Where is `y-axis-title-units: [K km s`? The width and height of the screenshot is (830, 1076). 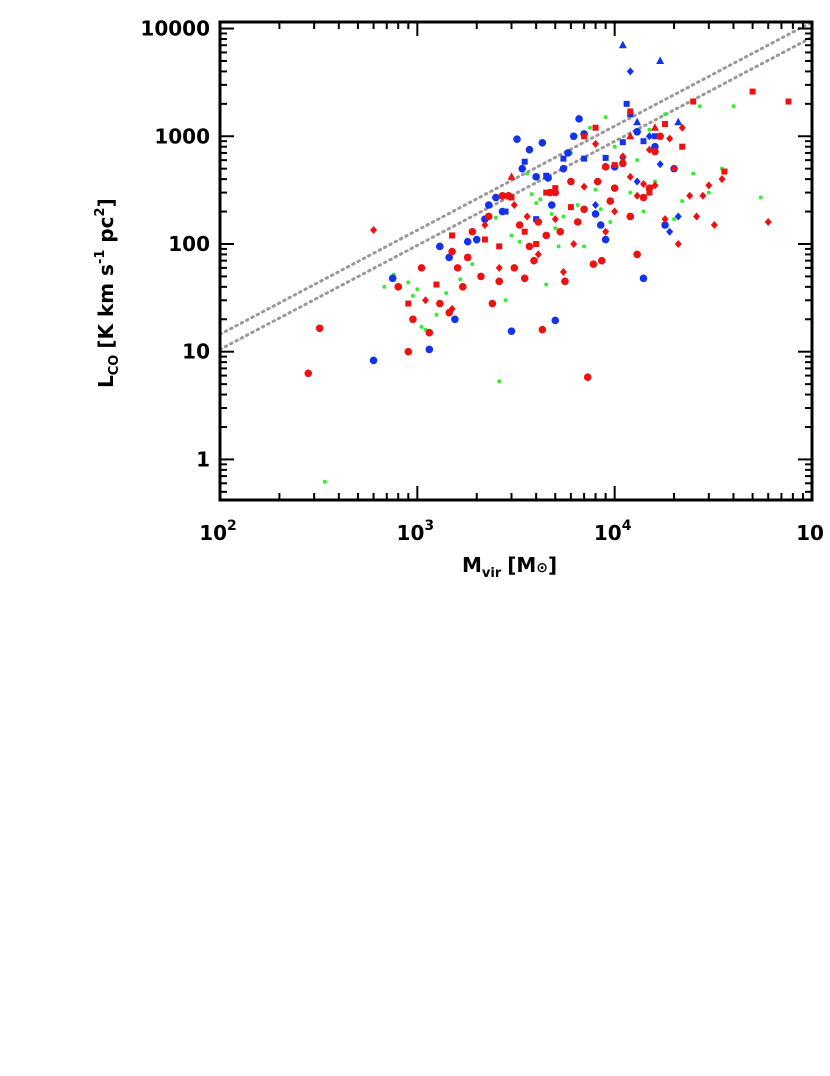 y-axis-title-units: [K km s is located at coordinates (106, 306).